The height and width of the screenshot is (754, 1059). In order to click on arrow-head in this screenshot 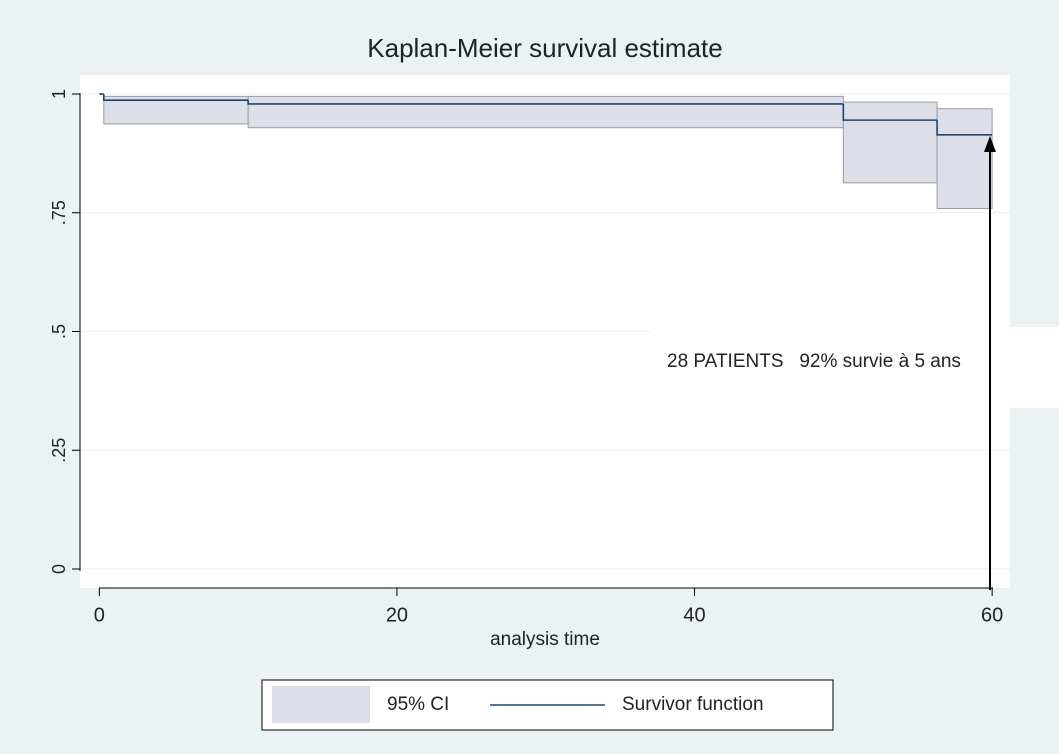, I will do `click(990, 144)`.